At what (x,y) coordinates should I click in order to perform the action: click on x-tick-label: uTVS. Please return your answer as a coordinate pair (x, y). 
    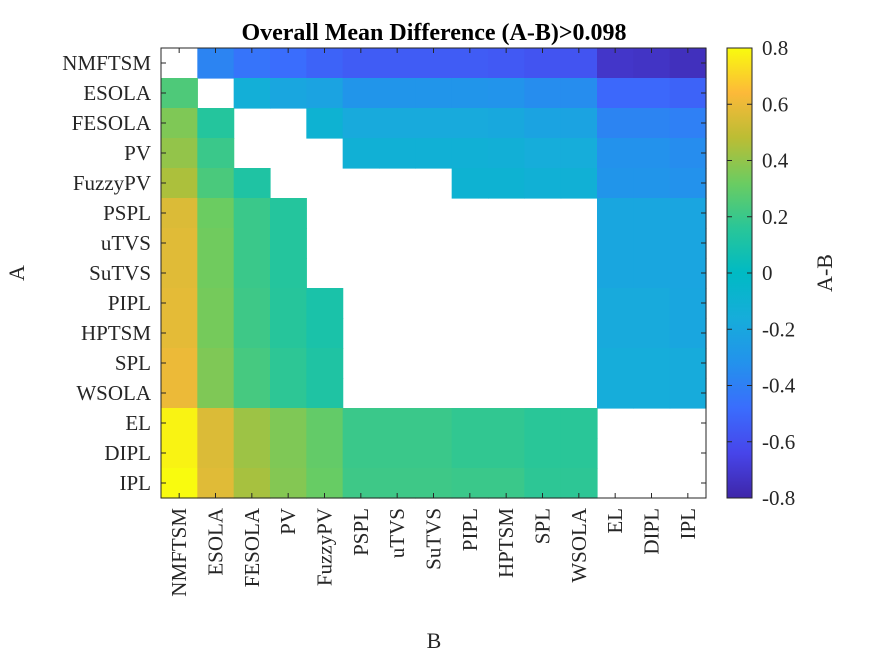
    Looking at the image, I should click on (397, 533).